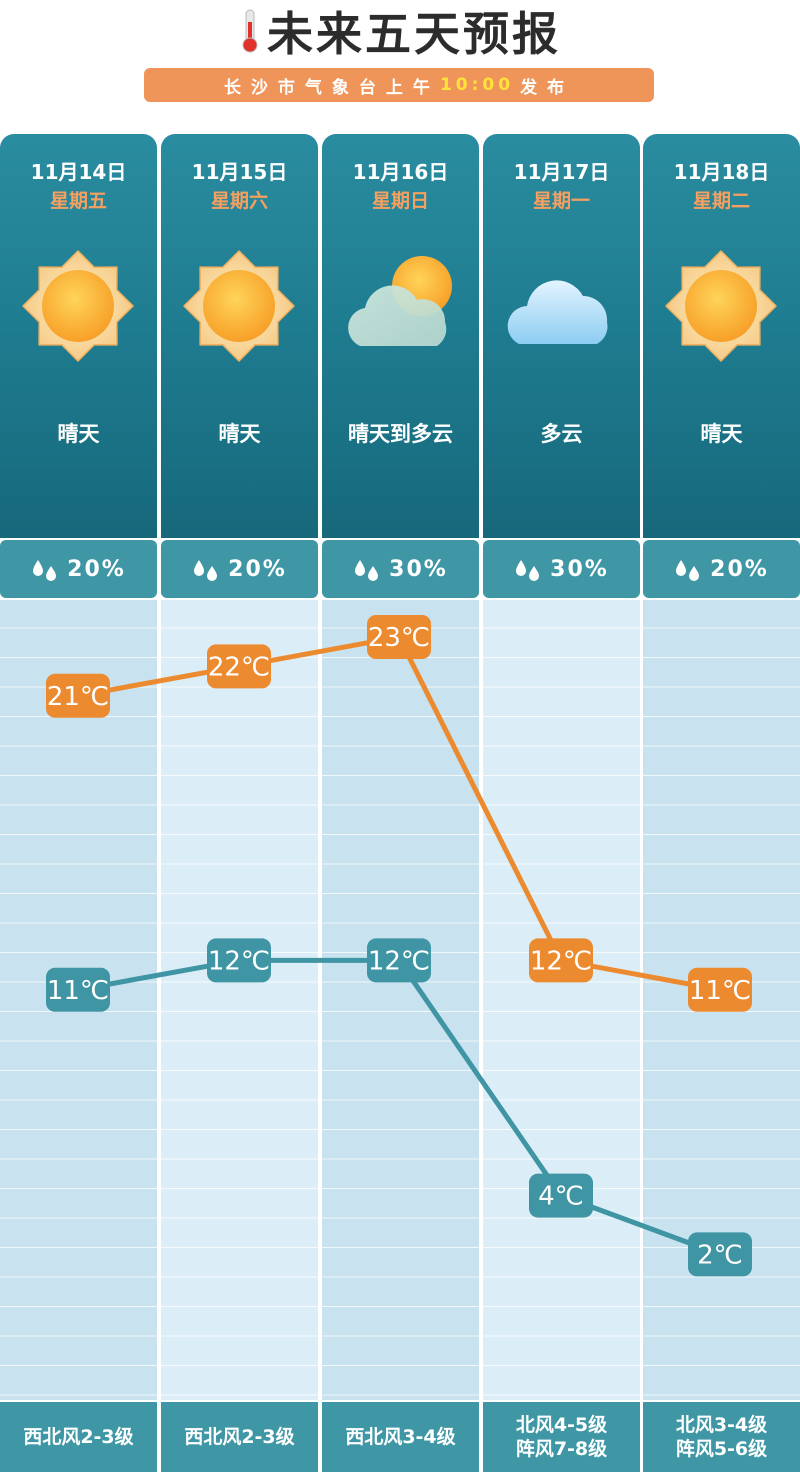 This screenshot has height=1472, width=800. I want to click on svg-text: 22℃, so click(239, 667).